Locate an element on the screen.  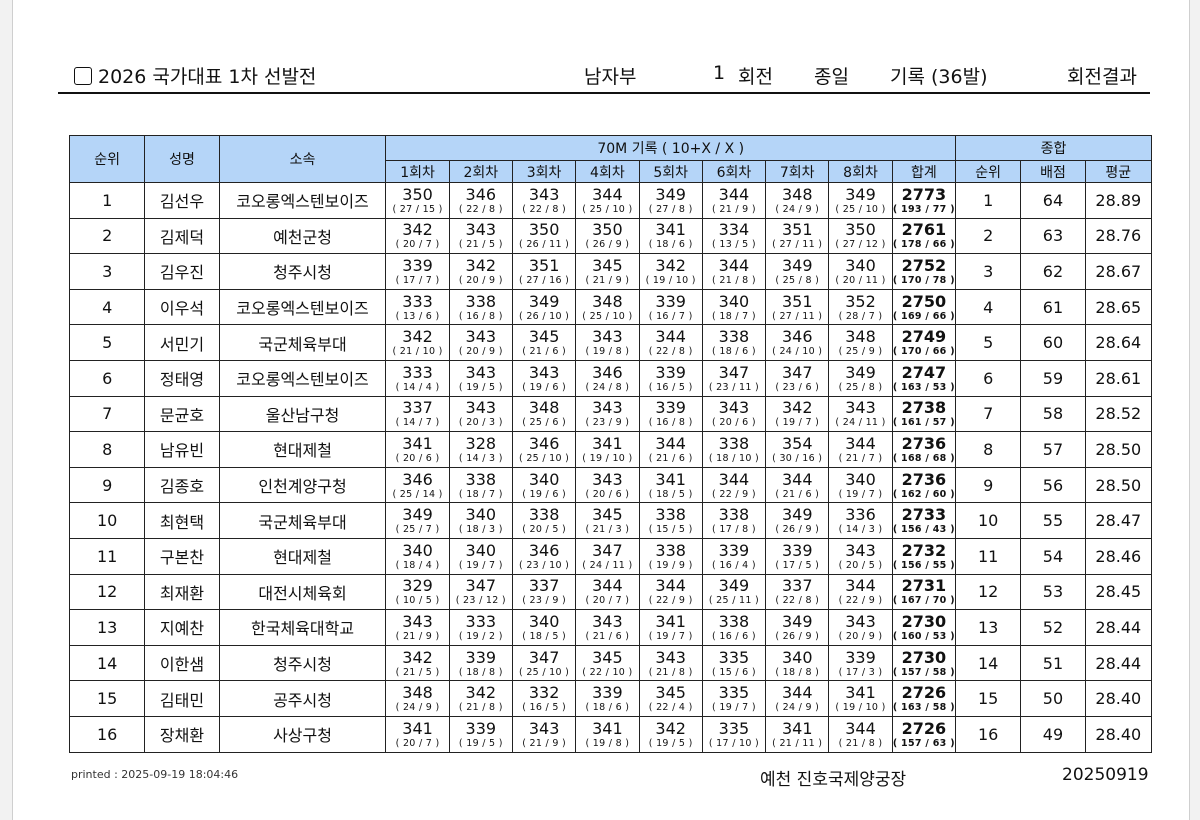
end-score: 347 is located at coordinates (481, 586).